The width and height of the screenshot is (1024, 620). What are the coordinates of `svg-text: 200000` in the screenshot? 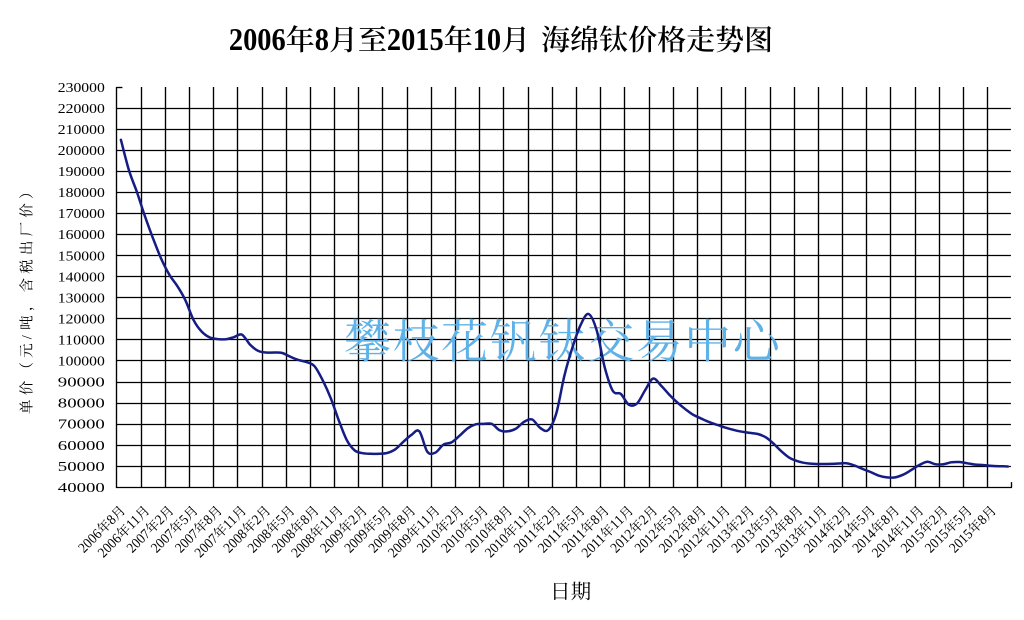 It's located at (81, 150).